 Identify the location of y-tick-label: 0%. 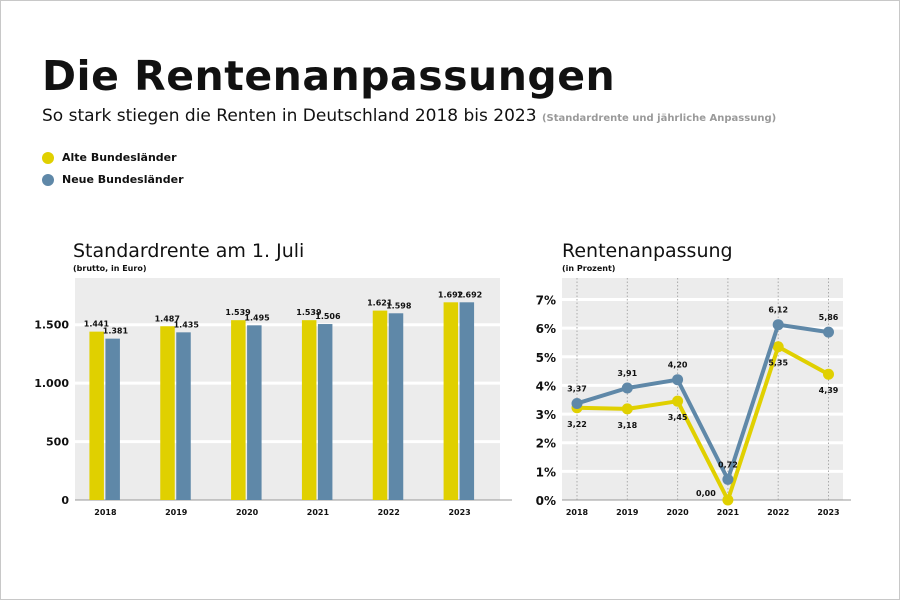
(546, 501).